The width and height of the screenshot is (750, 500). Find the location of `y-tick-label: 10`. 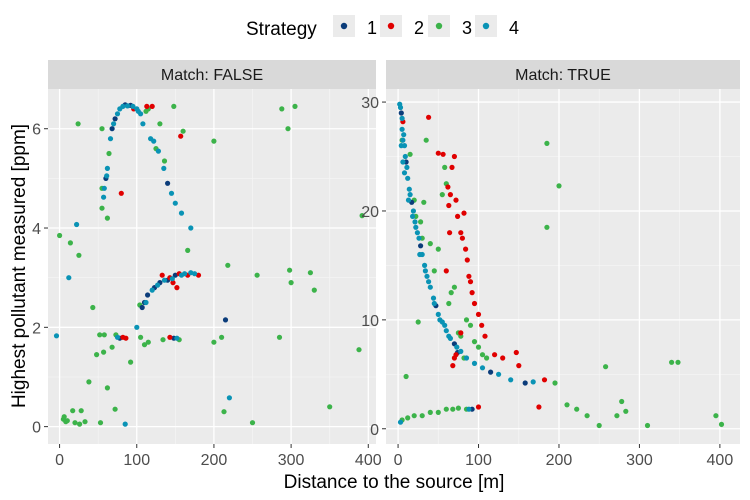

y-tick-label: 10 is located at coordinates (370, 321).